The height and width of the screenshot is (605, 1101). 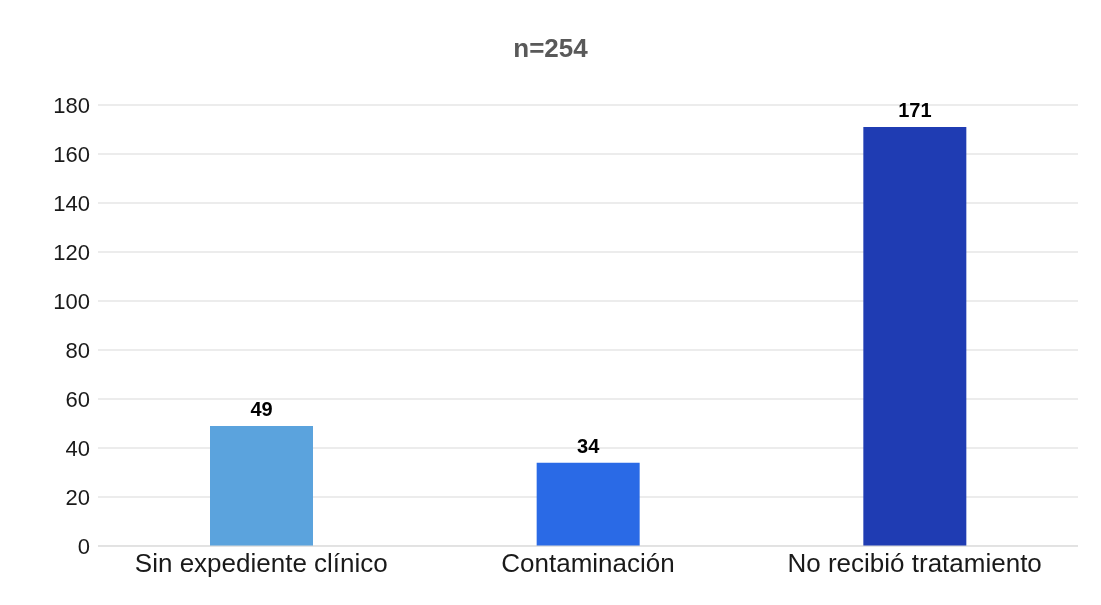 What do you see at coordinates (261, 408) in the screenshot?
I see `data-label: 49` at bounding box center [261, 408].